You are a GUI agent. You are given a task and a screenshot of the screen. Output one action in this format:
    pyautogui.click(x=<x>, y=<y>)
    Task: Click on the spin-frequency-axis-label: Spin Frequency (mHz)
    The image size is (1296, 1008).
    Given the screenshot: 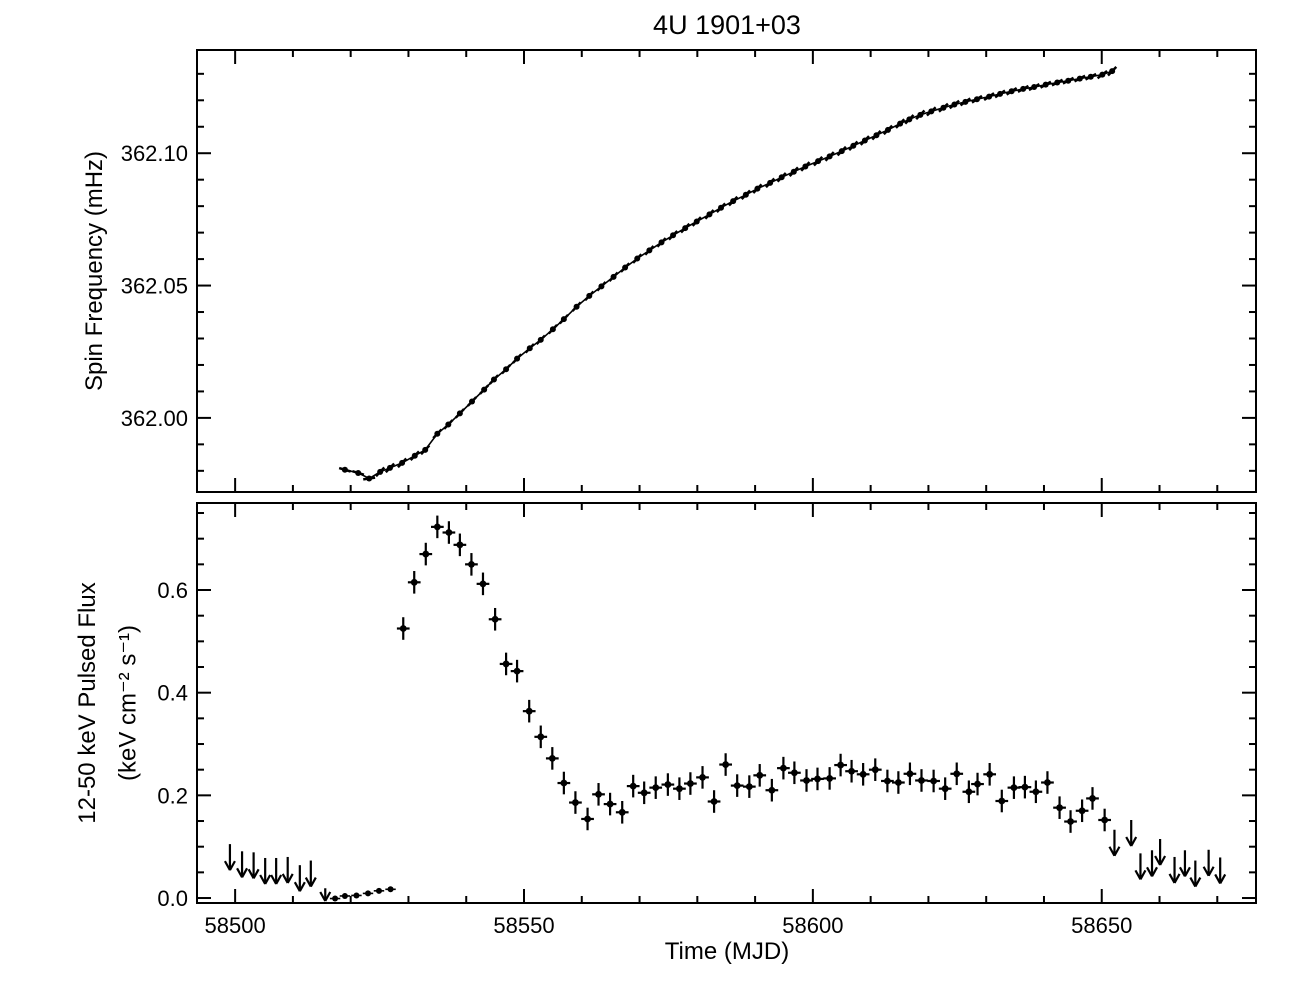 What is the action you would take?
    pyautogui.click(x=94, y=271)
    